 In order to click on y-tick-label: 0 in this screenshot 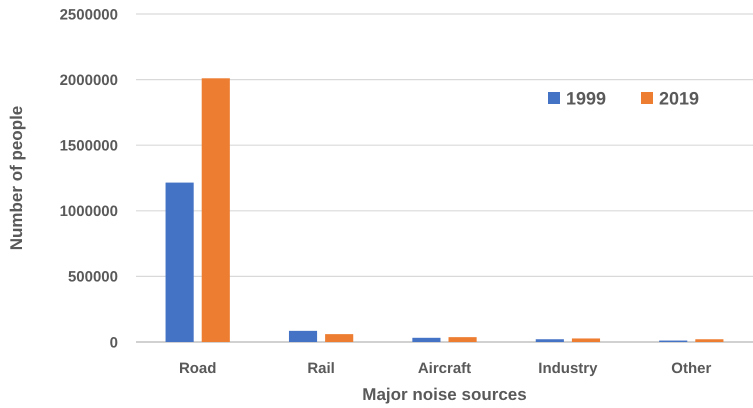, I will do `click(114, 343)`.